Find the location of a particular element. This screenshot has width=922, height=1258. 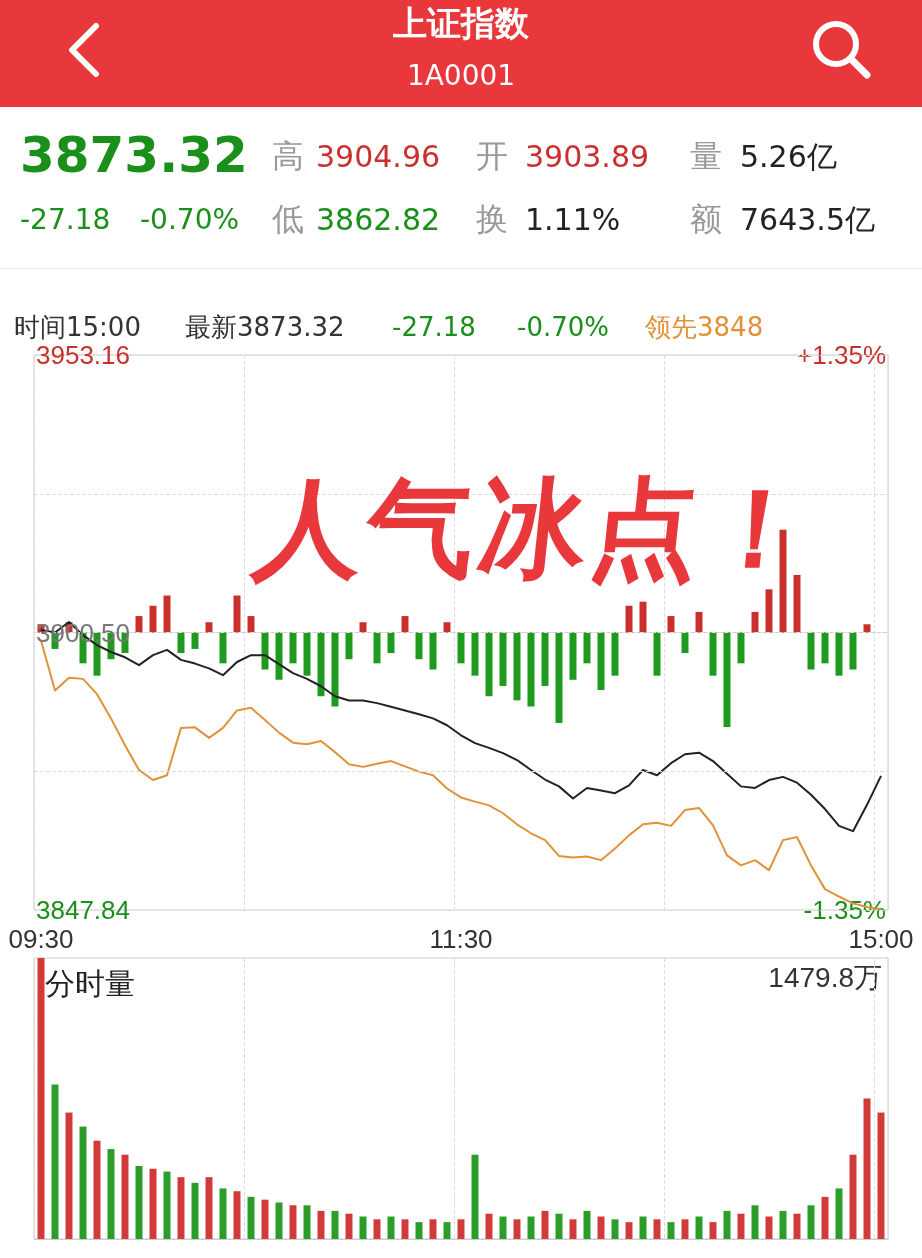

annotation: 人气冰点！ is located at coordinates (535, 528).